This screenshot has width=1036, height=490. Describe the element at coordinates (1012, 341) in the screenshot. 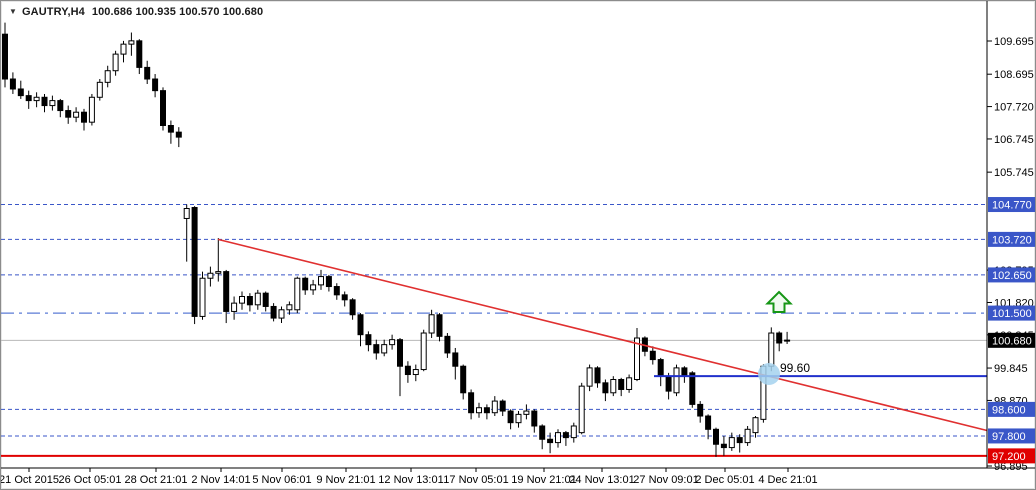

I see `price-label-text: 100.680` at that location.